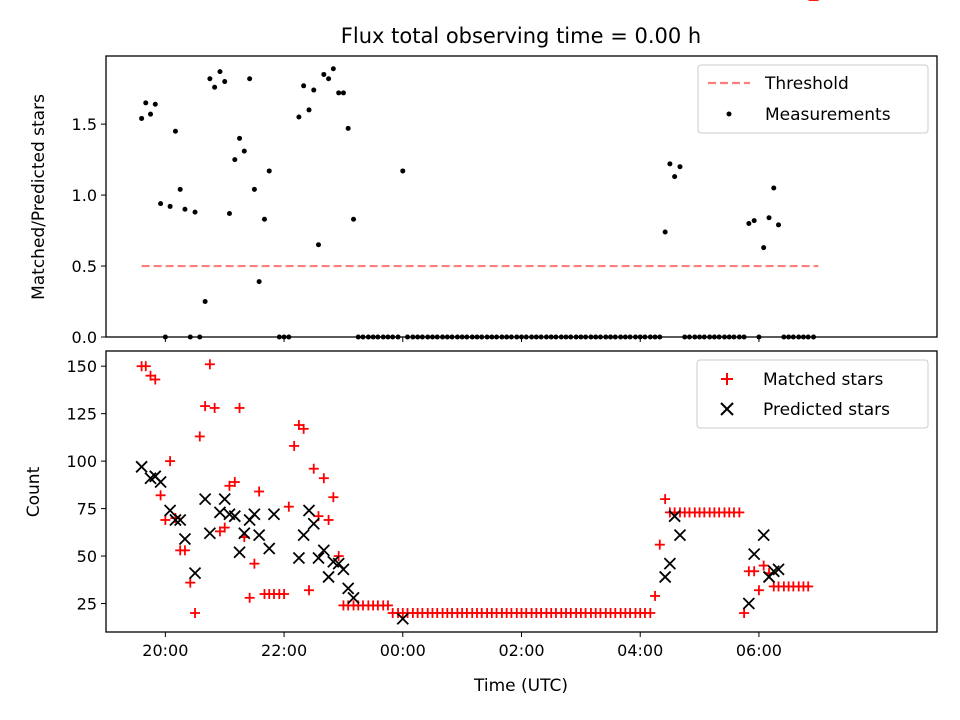 The width and height of the screenshot is (960, 720). What do you see at coordinates (729, 114) in the screenshot?
I see `measurements-legend-swatch` at bounding box center [729, 114].